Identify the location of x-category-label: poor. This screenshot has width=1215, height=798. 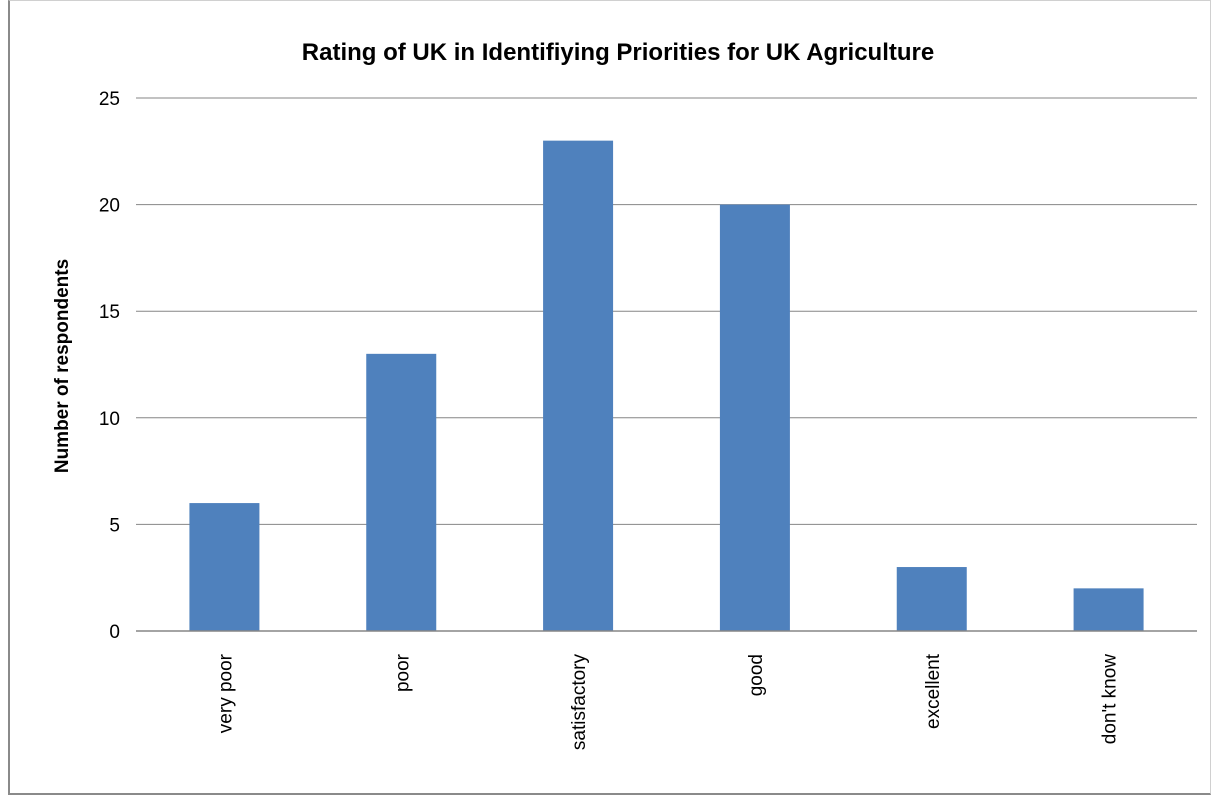
(402, 672).